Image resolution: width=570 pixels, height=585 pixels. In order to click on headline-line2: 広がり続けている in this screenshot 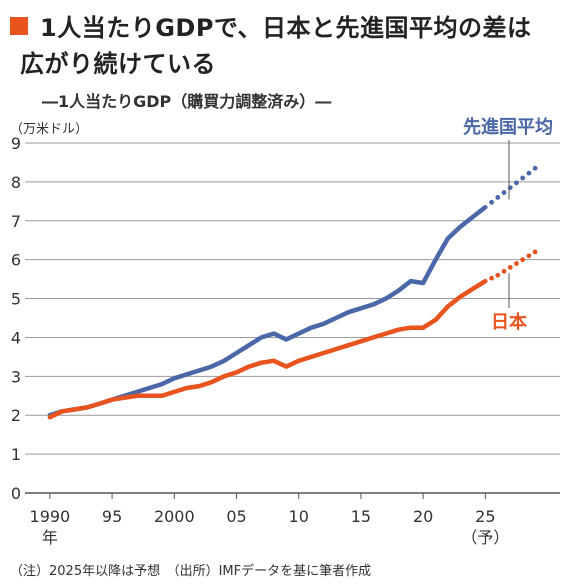, I will do `click(118, 64)`.